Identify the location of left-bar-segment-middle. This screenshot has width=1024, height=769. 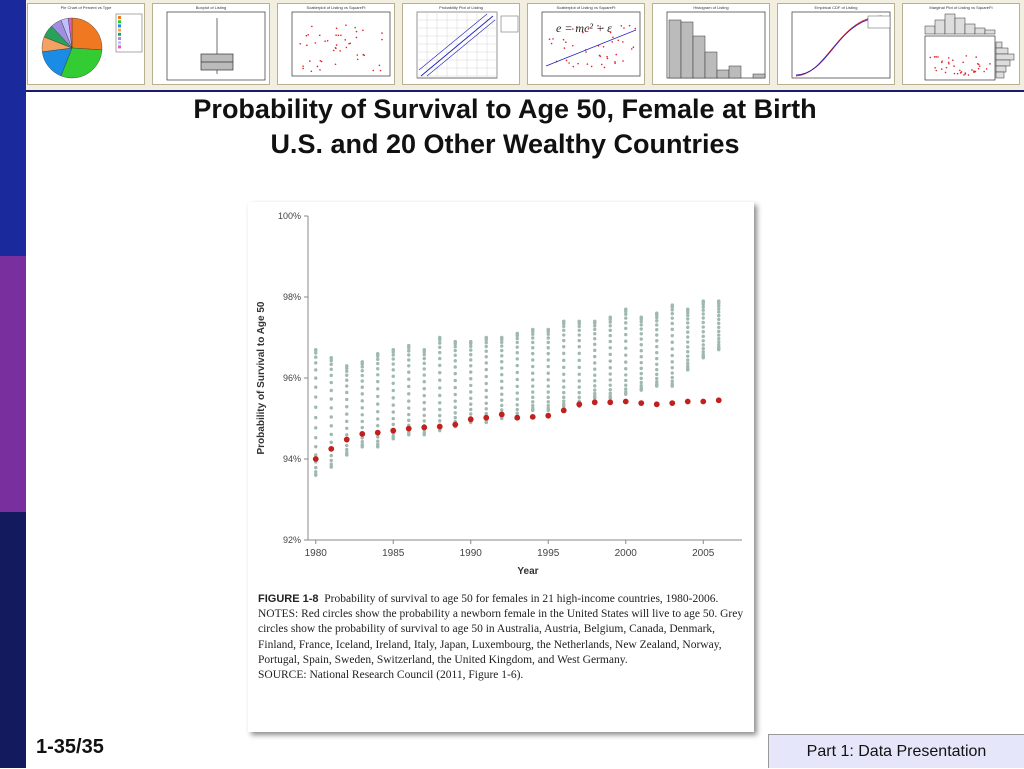
(13, 384).